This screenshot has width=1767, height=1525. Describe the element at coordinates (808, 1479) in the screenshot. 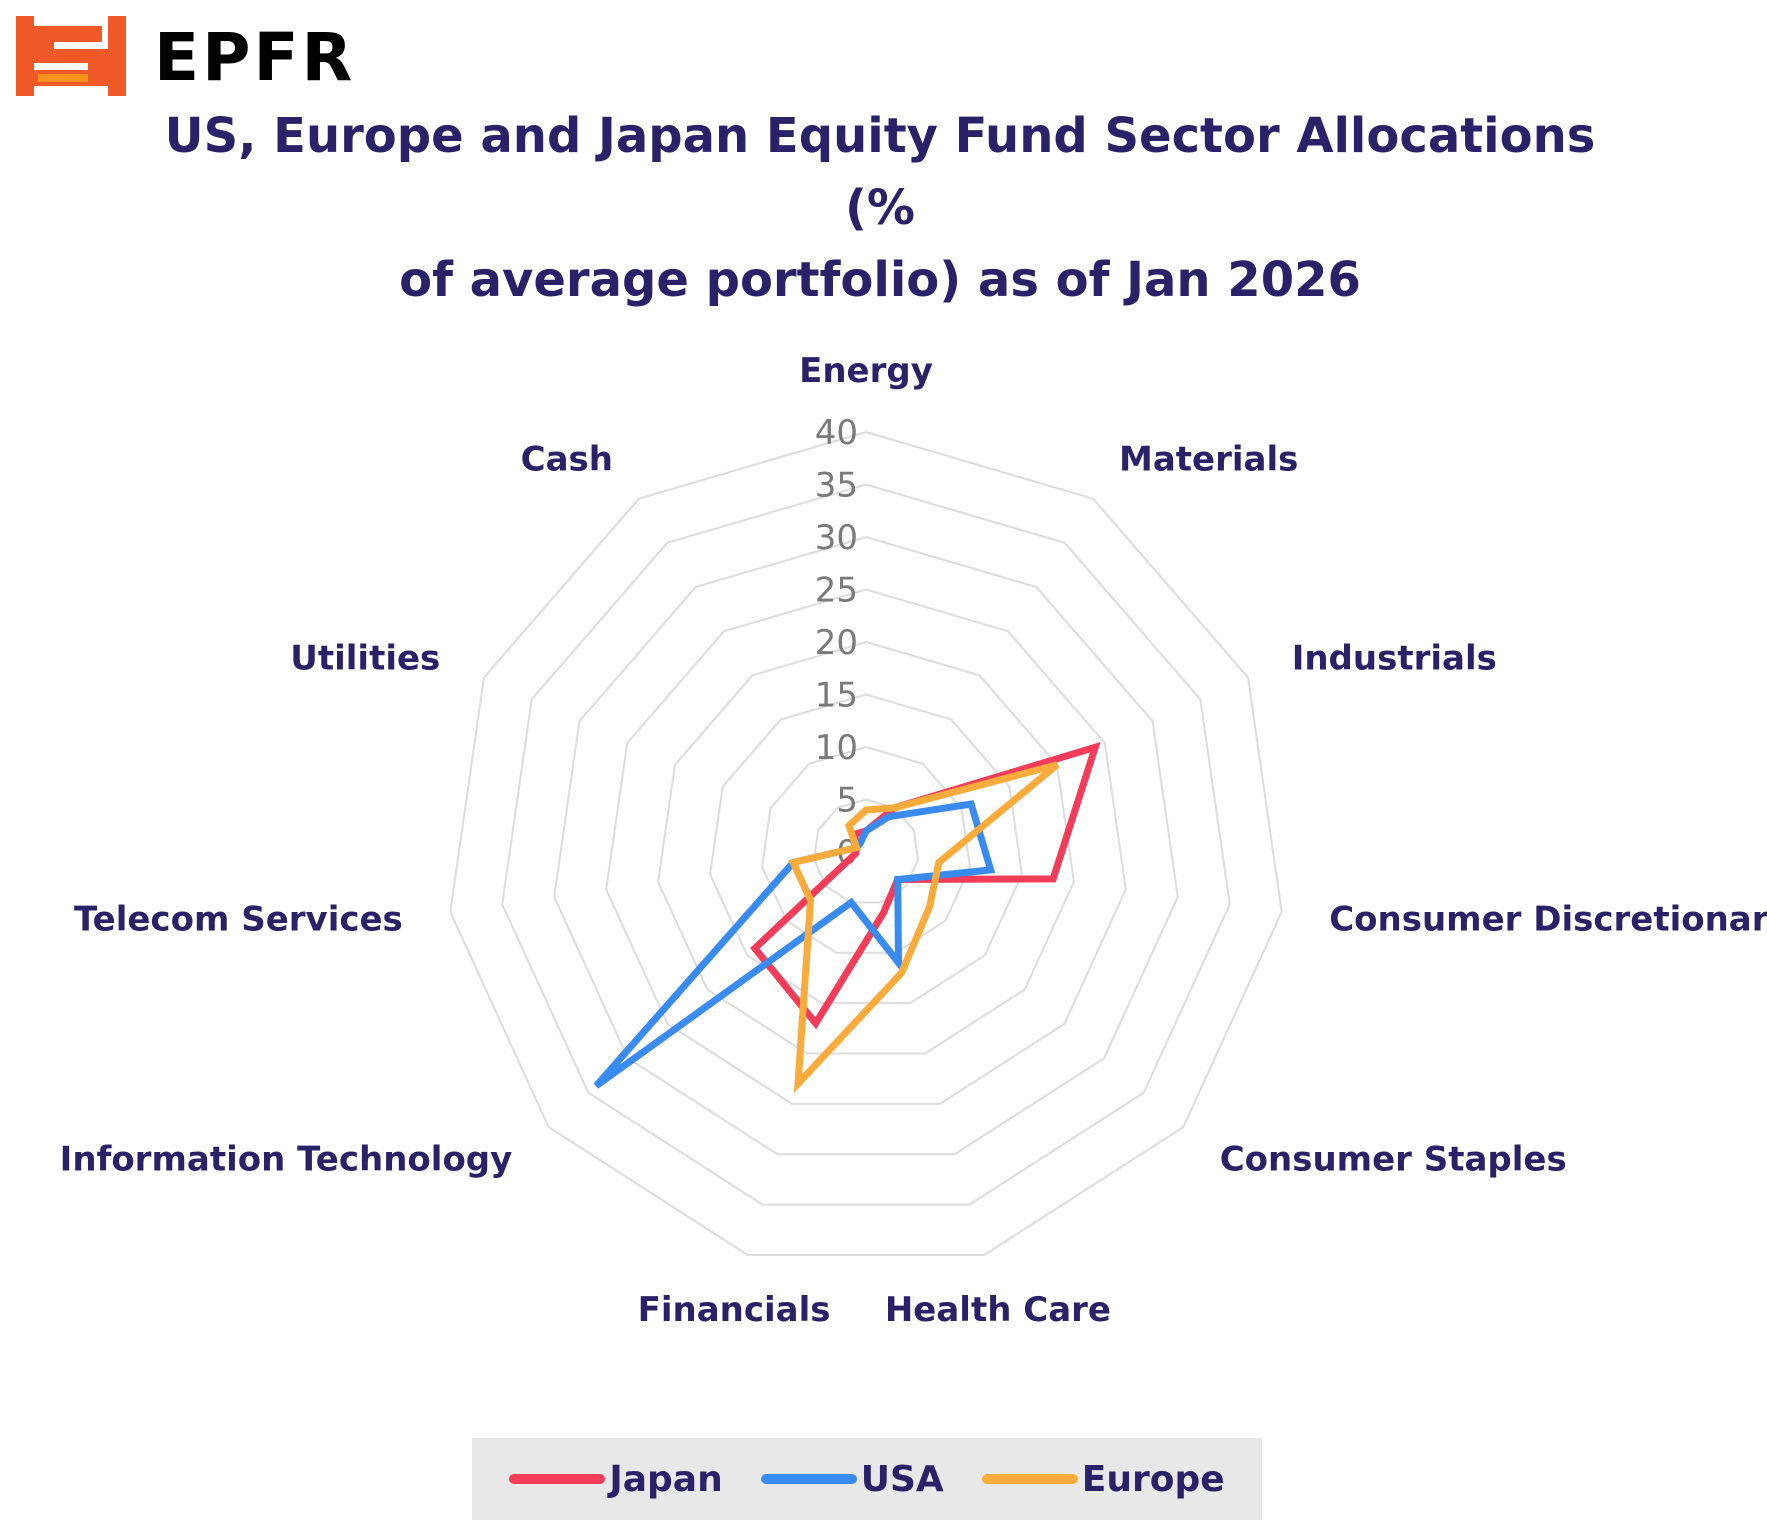

I see `legend-swatch-usa` at that location.